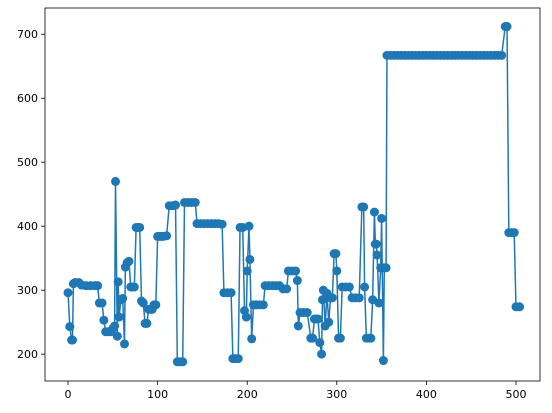 The height and width of the screenshot is (413, 552). What do you see at coordinates (27, 34) in the screenshot?
I see `y-tick-label: 700` at bounding box center [27, 34].